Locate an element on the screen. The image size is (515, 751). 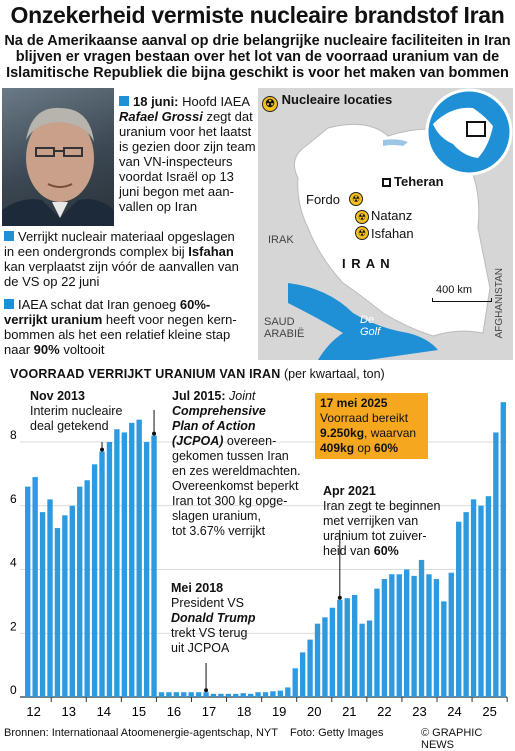
bullet-text: Hoofd IAEA is located at coordinates (216, 101).